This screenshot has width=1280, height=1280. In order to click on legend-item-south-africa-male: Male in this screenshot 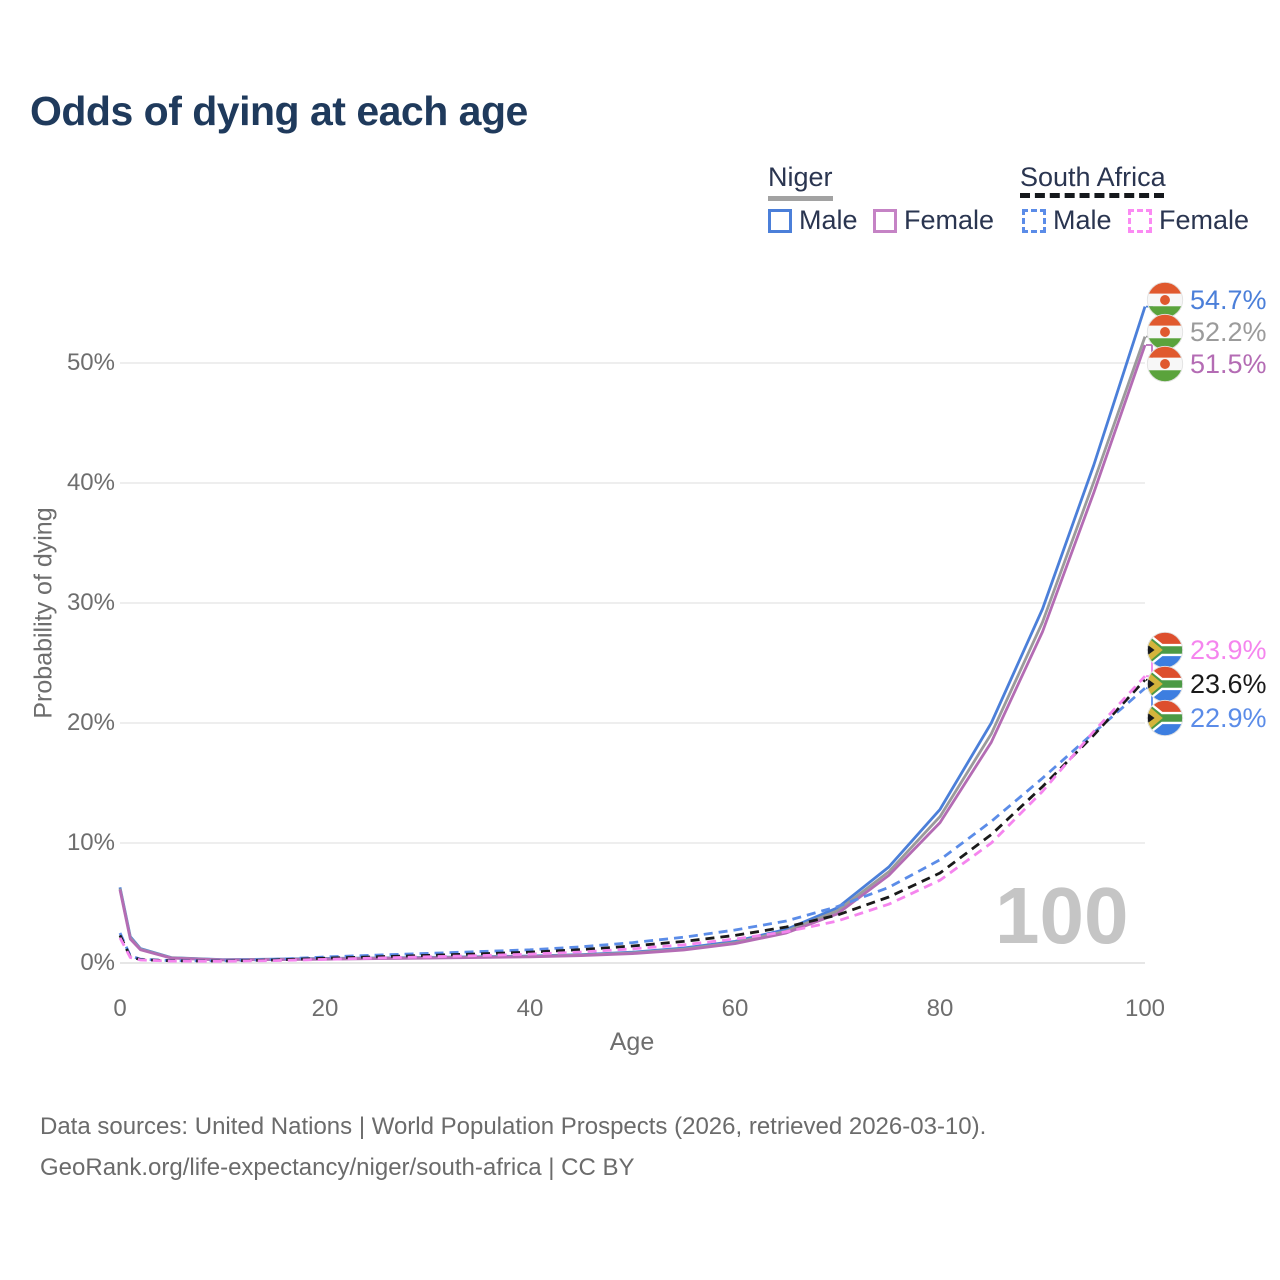, I will do `click(1067, 220)`.